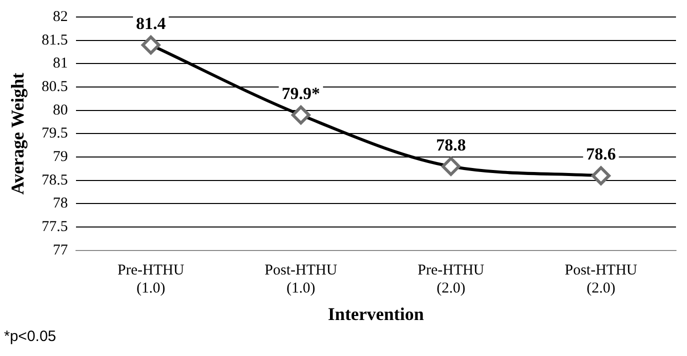 The image size is (687, 356). I want to click on x-axis-title: Intervention, so click(376, 314).